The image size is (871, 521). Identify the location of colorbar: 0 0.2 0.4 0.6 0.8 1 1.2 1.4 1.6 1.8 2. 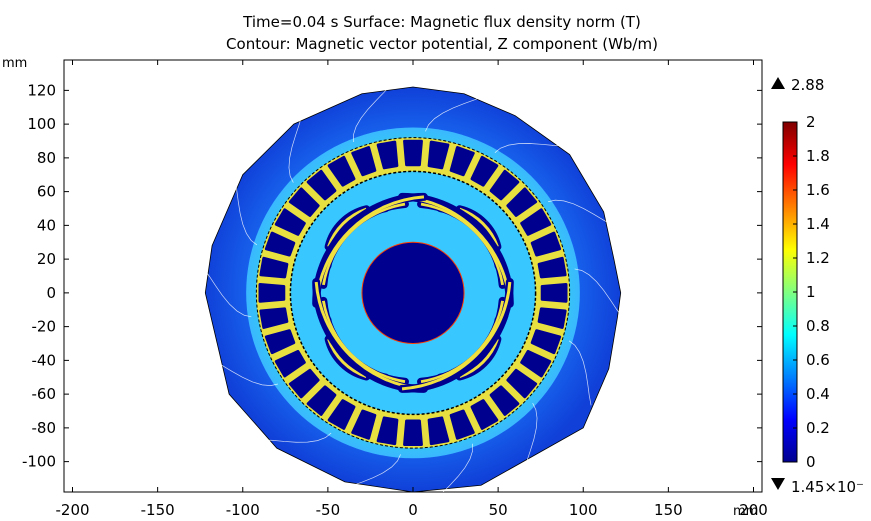
(806, 292).